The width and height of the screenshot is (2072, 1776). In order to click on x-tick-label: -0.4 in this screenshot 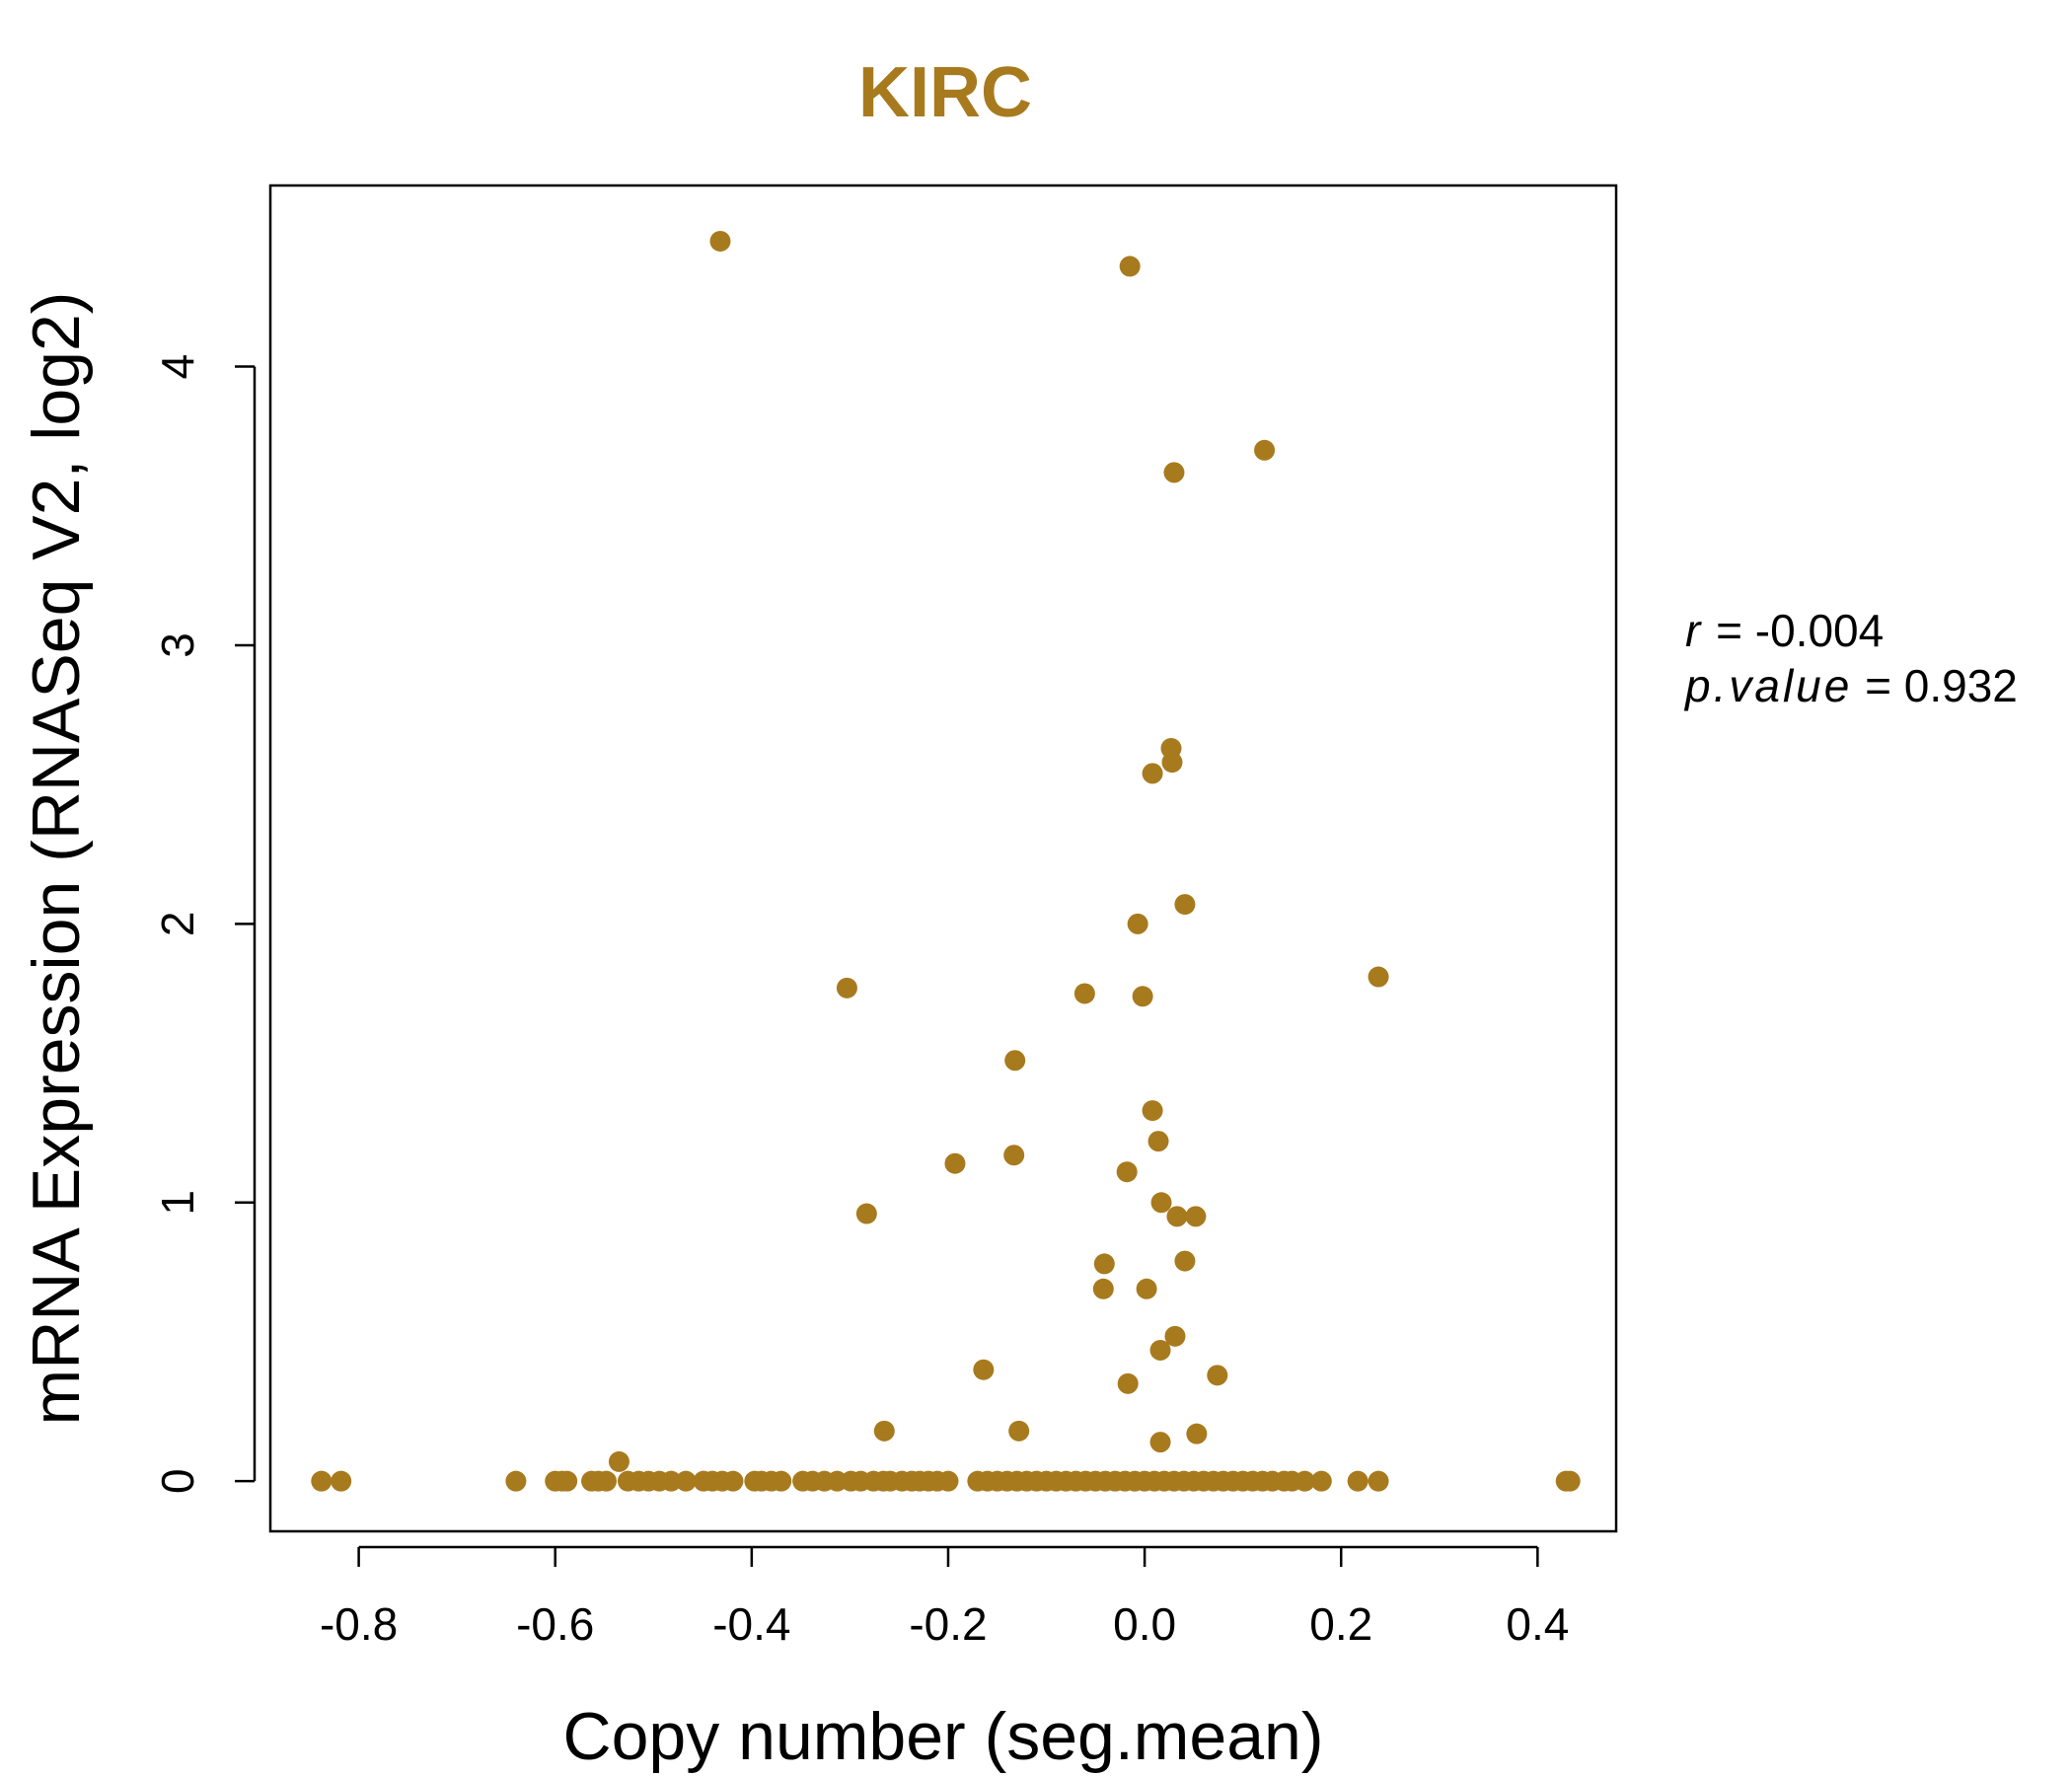, I will do `click(751, 1624)`.